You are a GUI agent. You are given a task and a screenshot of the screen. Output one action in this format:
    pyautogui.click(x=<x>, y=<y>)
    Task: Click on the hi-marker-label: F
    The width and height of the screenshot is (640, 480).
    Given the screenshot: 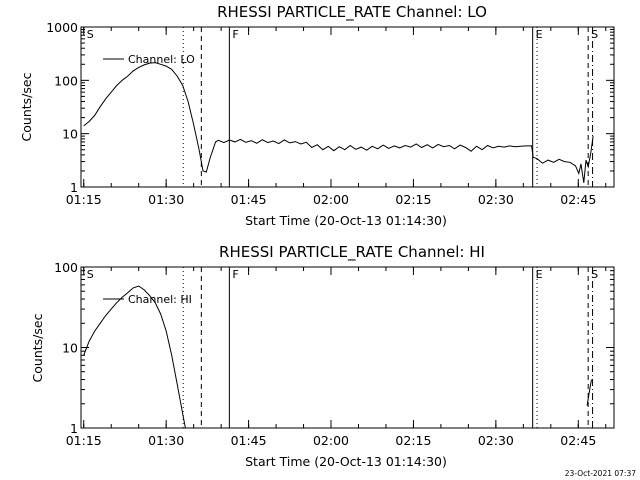 What is the action you would take?
    pyautogui.click(x=235, y=274)
    